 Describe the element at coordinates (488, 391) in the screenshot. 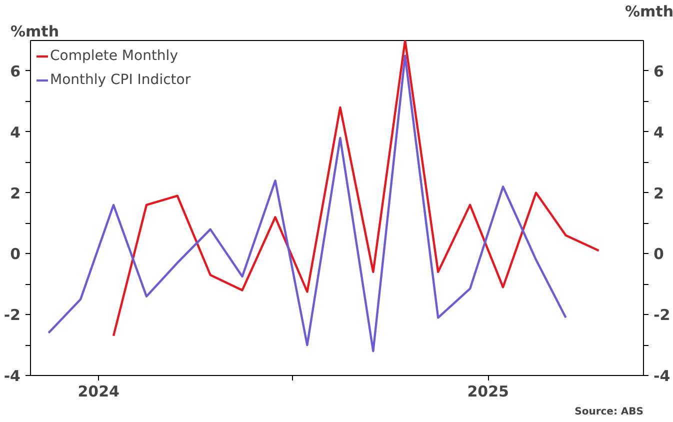

I see `x-tick-label: 2025` at that location.